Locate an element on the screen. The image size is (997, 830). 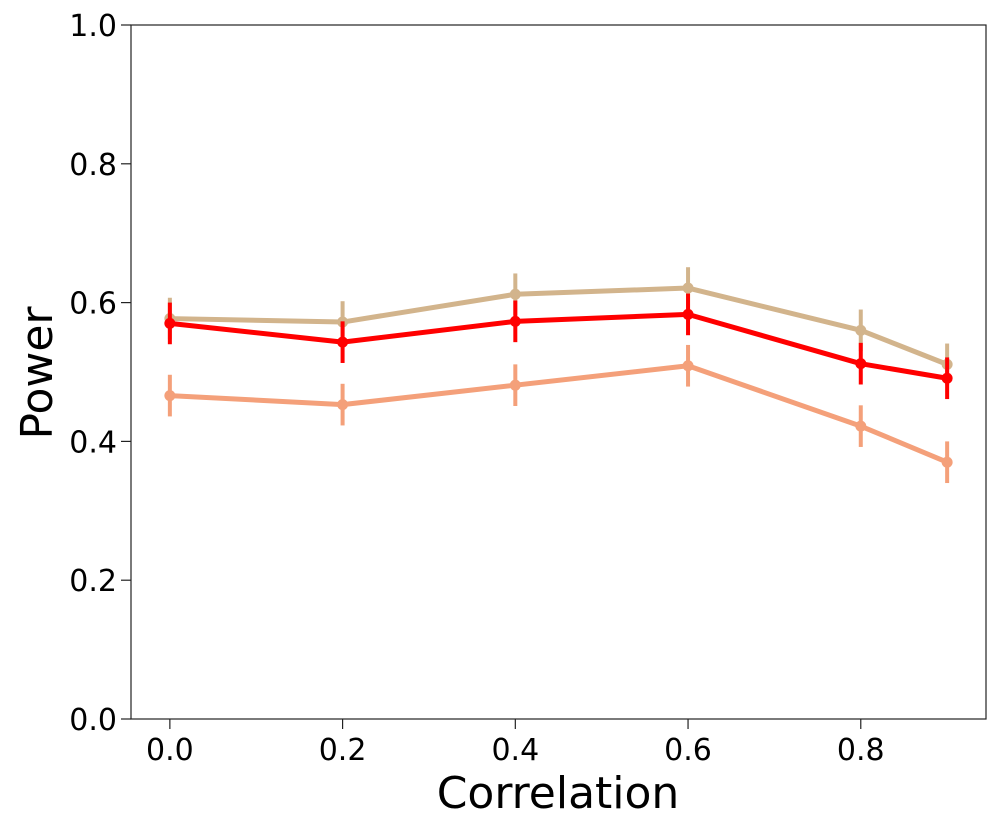
y-tick-label-3: 0.6 is located at coordinates (93, 304).